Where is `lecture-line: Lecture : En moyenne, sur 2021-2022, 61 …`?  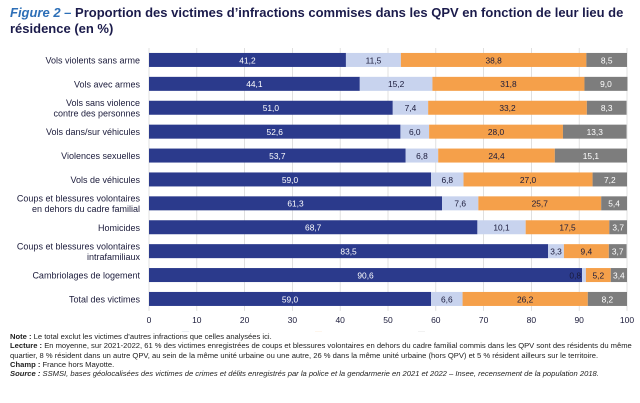
lecture-line: Lecture : En moyenne, sur 2021-2022, 61 … is located at coordinates (321, 350).